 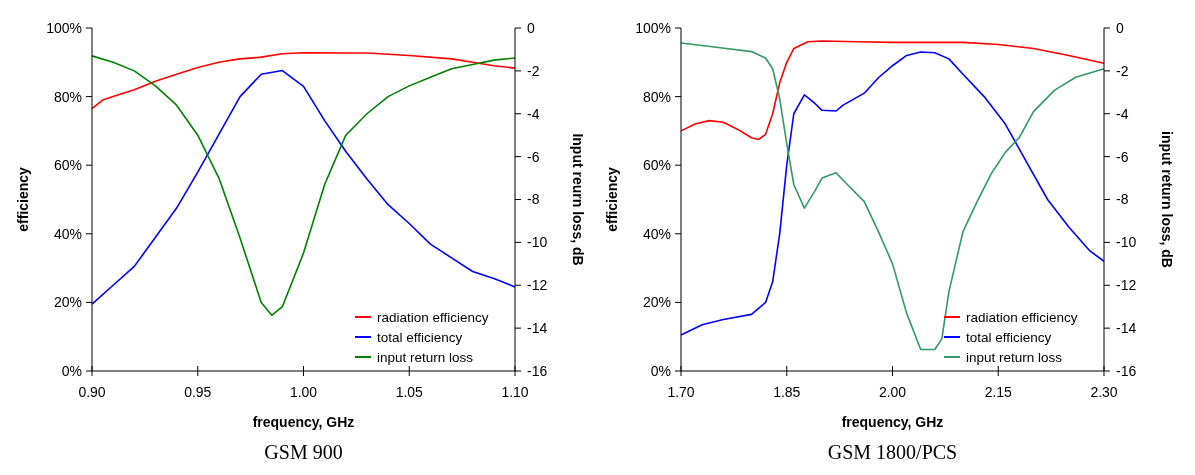 What do you see at coordinates (1104, 392) in the screenshot?
I see `x-tick-label: 2.30` at bounding box center [1104, 392].